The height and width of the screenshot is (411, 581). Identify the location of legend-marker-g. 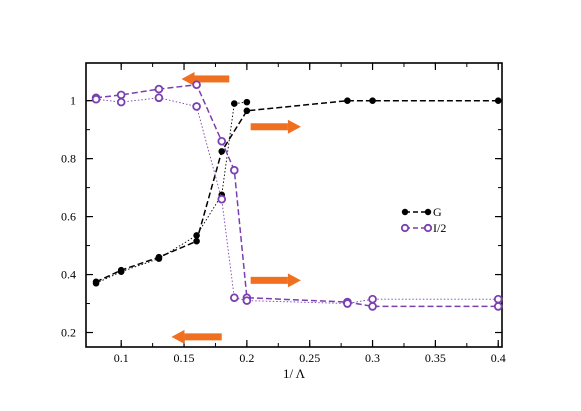
(405, 212).